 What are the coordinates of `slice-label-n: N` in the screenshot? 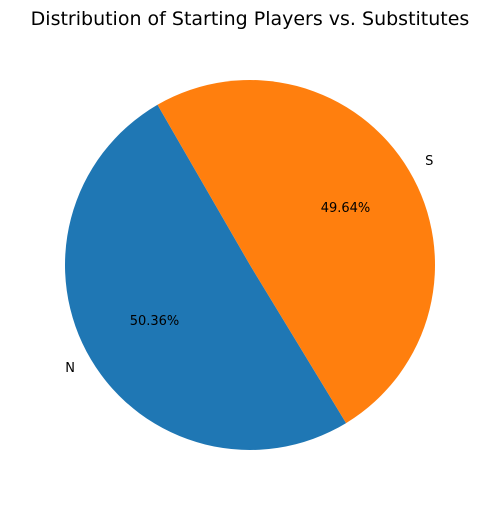 It's located at (70, 368).